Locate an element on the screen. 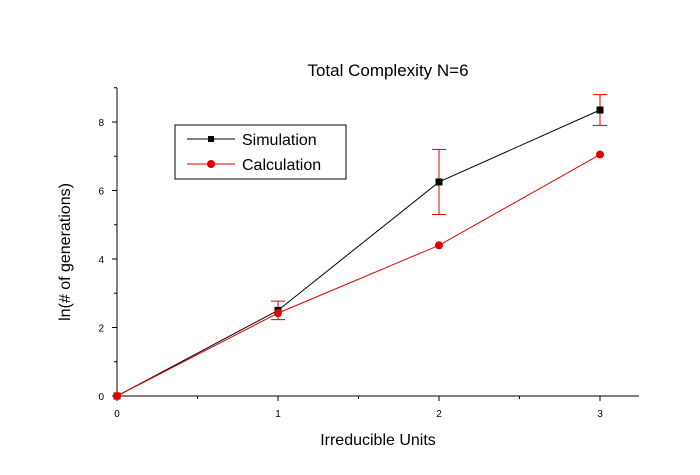 The height and width of the screenshot is (475, 700). chart-title: Total Complexity N=6 is located at coordinates (387, 70).